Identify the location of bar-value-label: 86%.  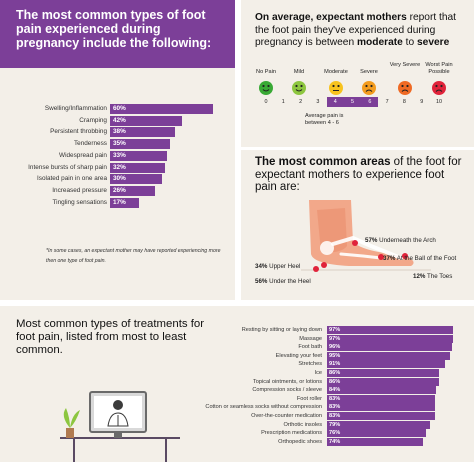
(335, 381).